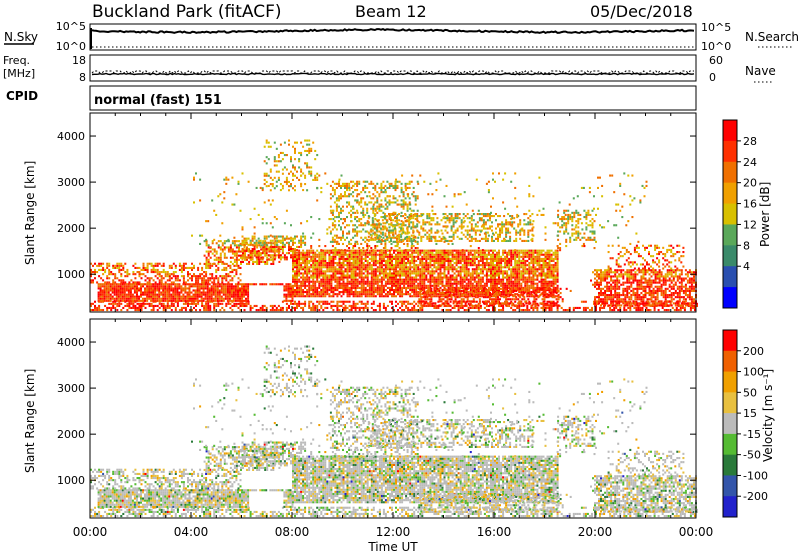  What do you see at coordinates (82, 77) in the screenshot?
I see `freq-tick-left-bottom: 8` at bounding box center [82, 77].